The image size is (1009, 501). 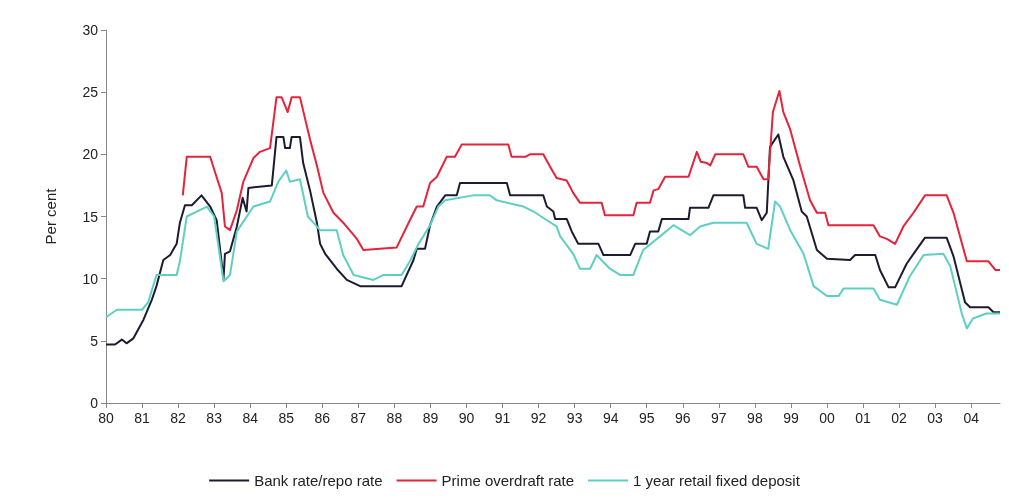 I want to click on x-tick-label: 86, so click(x=322, y=418).